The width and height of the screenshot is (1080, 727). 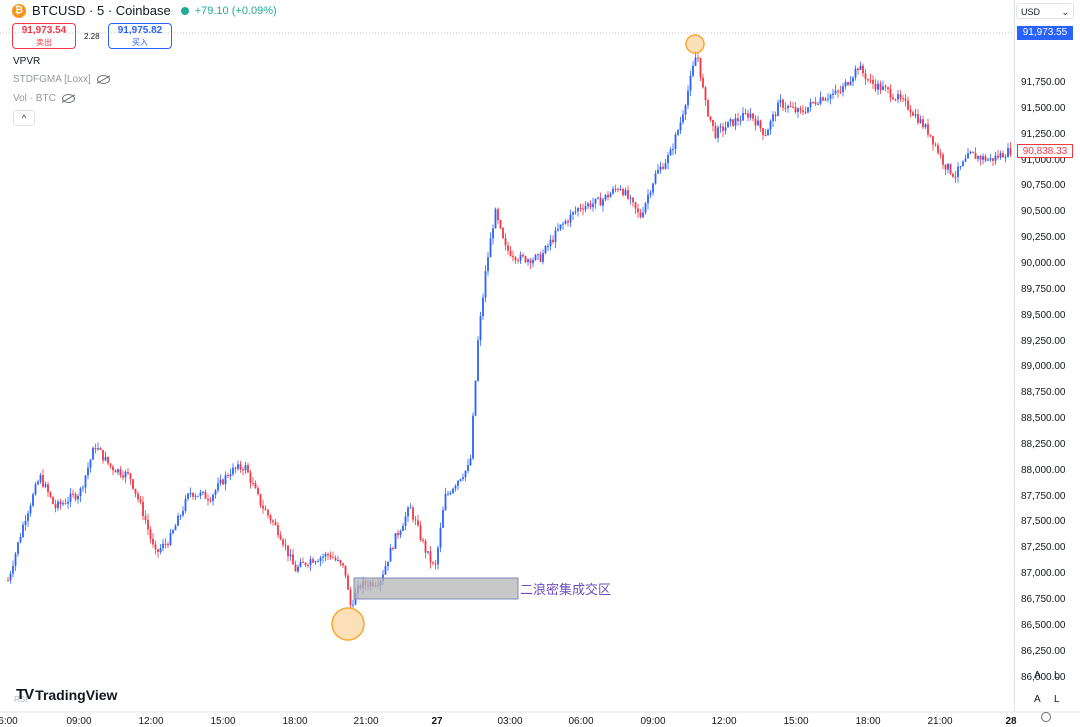 What do you see at coordinates (437, 721) in the screenshot?
I see `time-axis-label: 27` at bounding box center [437, 721].